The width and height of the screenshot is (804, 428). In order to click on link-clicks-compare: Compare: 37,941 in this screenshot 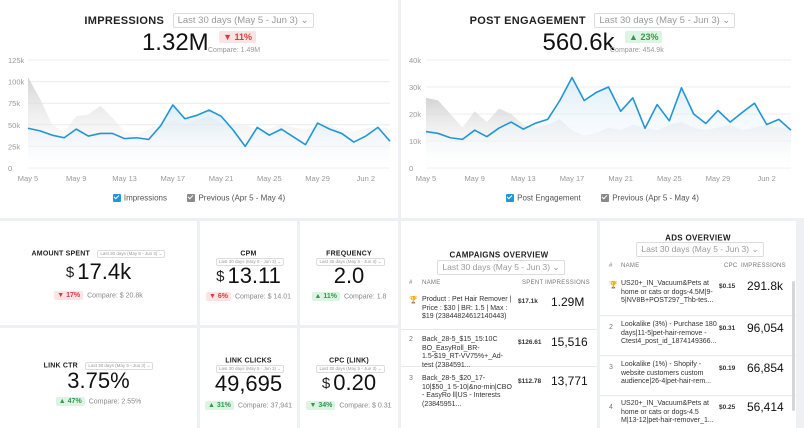, I will do `click(264, 406)`.